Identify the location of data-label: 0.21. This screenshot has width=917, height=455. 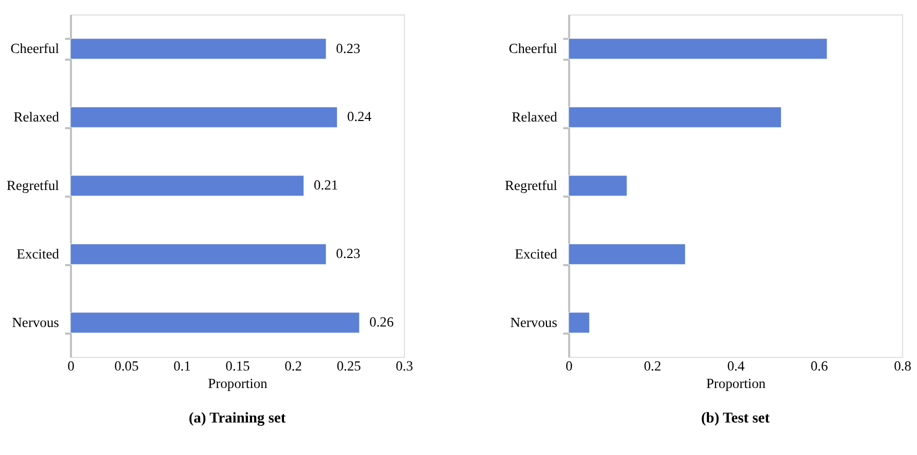
(326, 186).